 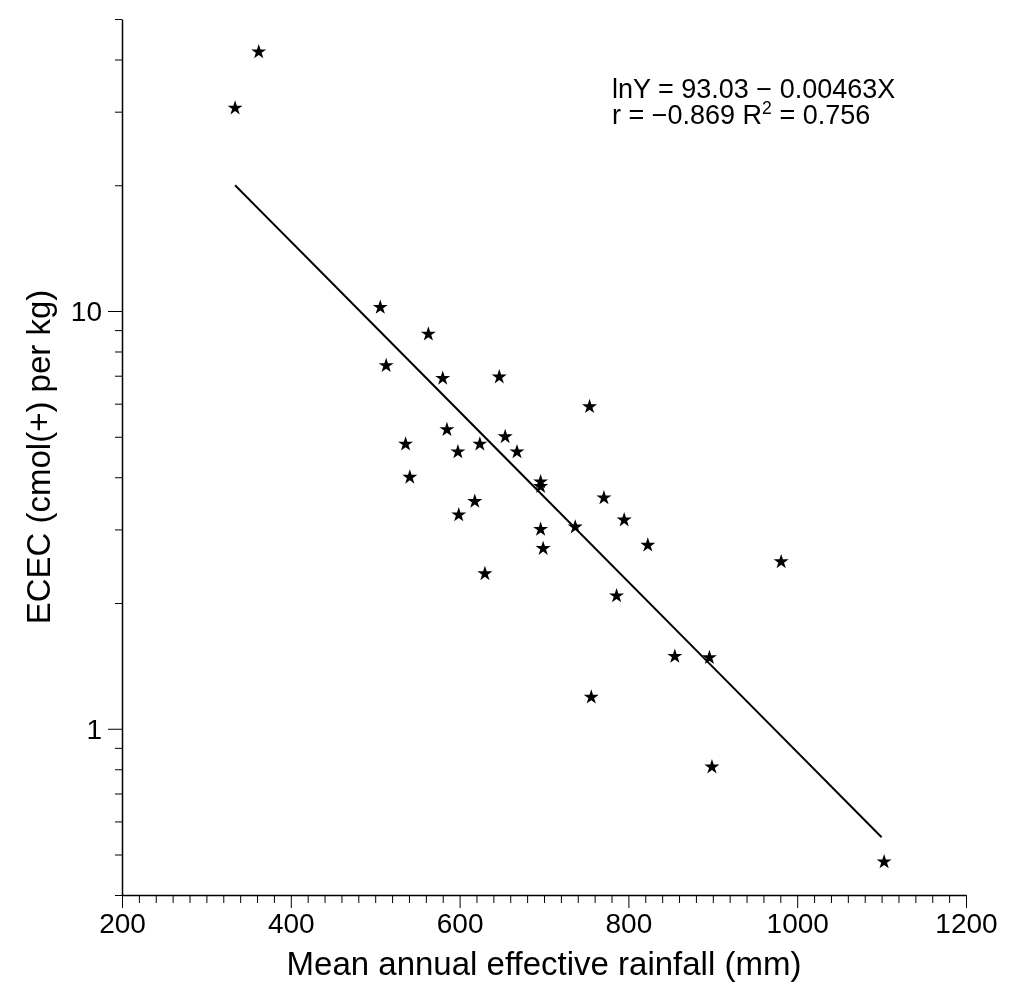 I want to click on x-tick-label: 200, so click(x=122, y=923).